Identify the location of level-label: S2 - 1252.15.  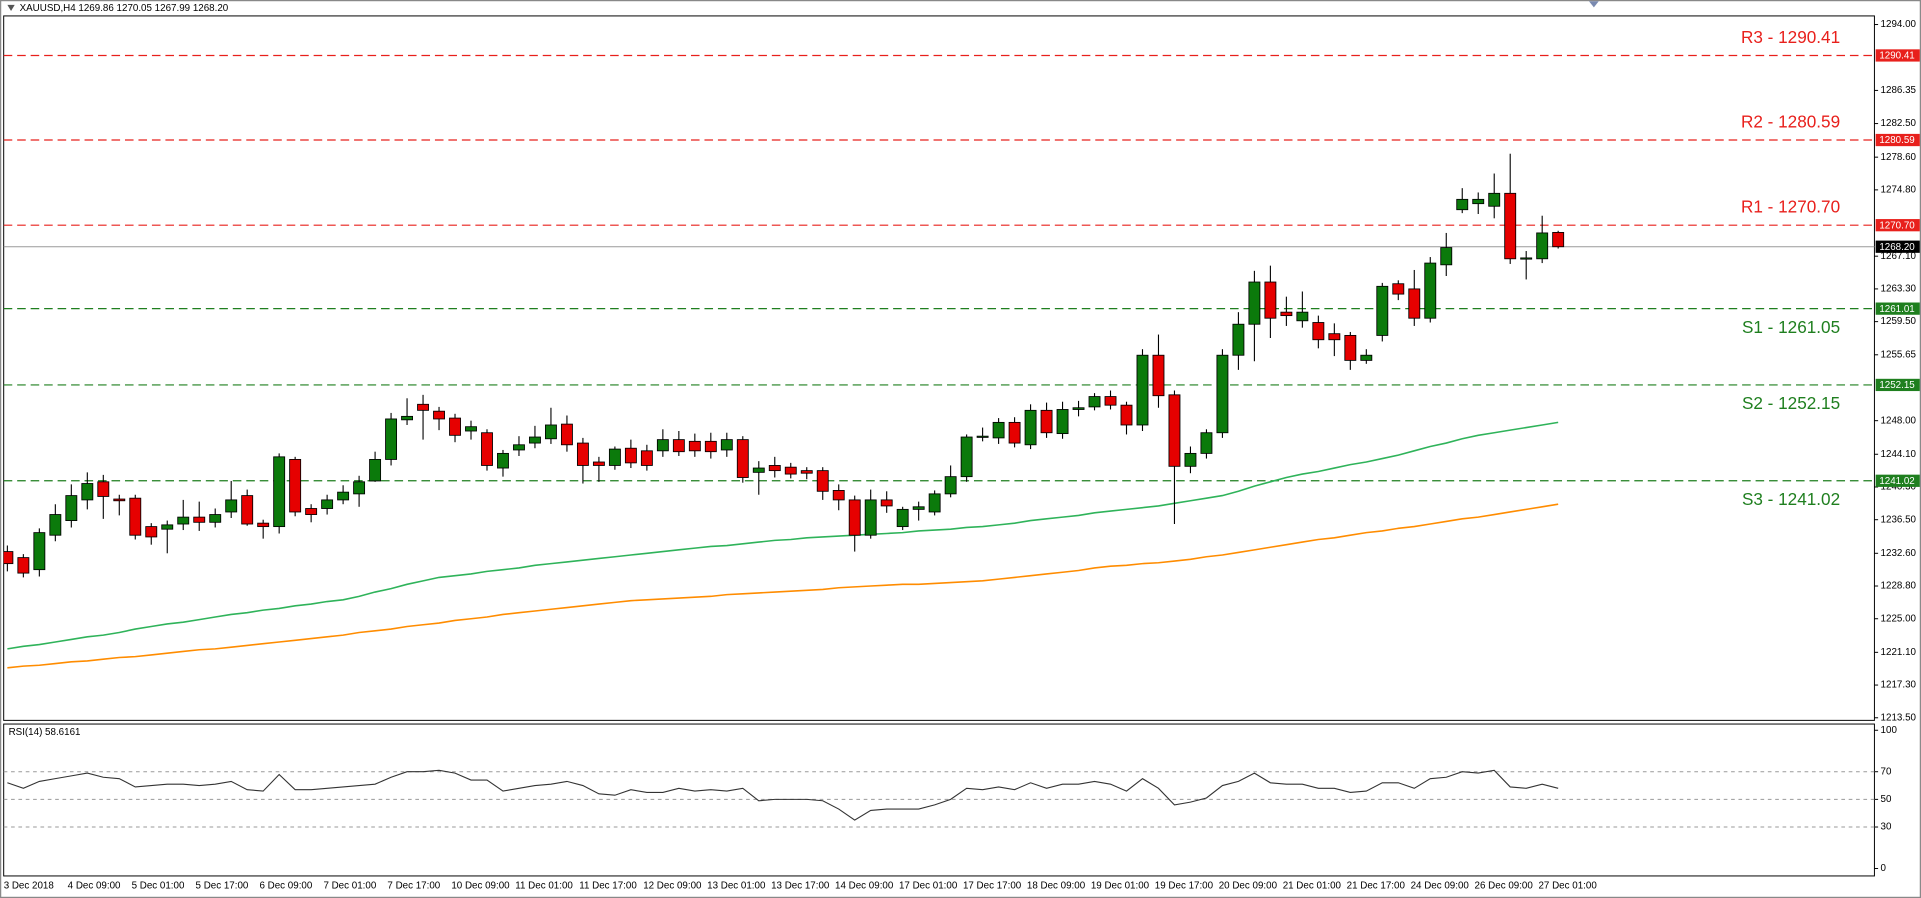
(1791, 403).